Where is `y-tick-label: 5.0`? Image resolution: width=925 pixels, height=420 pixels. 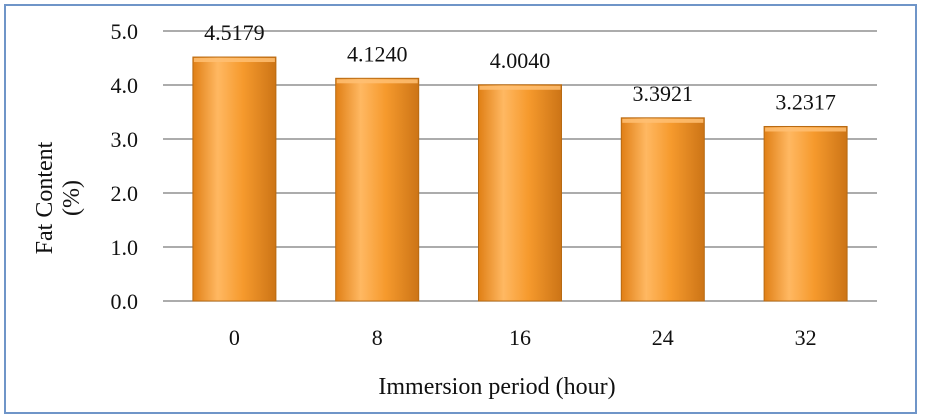 y-tick-label: 5.0 is located at coordinates (125, 31).